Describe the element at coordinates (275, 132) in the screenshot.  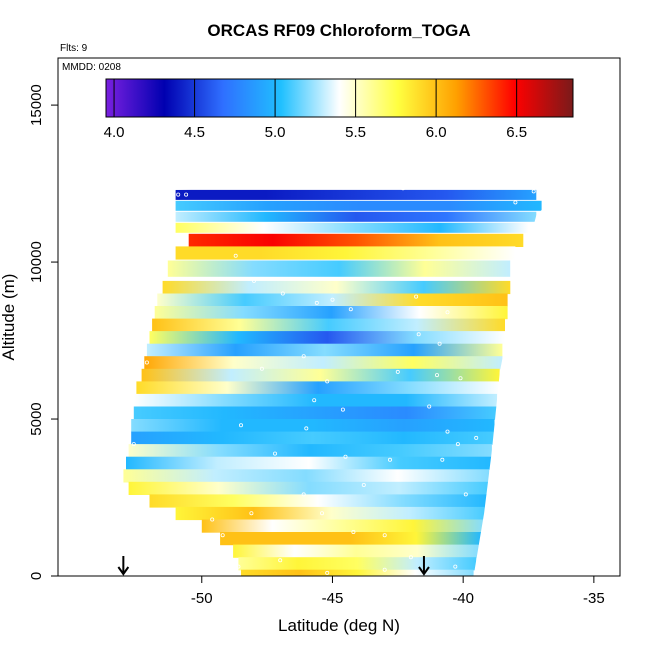
I see `colorbar-tick-label: 5.0` at that location.